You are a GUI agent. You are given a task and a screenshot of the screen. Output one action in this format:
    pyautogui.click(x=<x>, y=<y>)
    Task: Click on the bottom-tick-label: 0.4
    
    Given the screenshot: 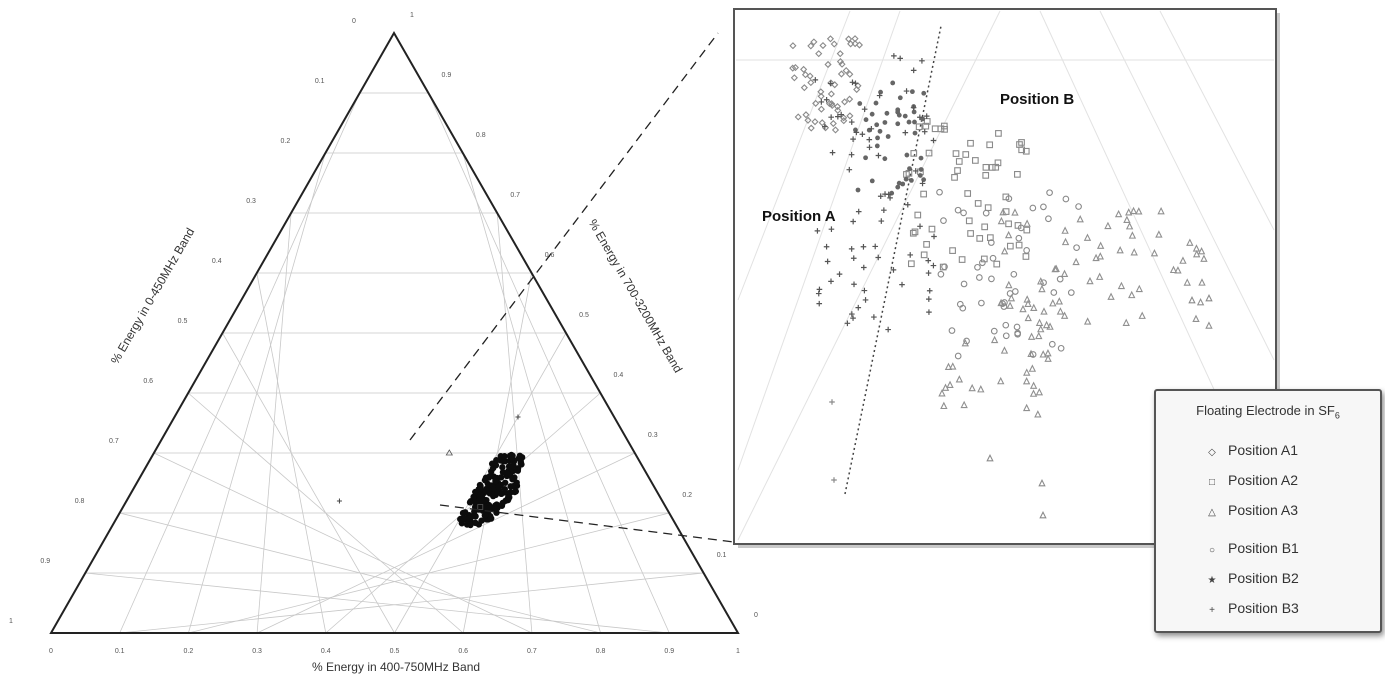 What is the action you would take?
    pyautogui.click(x=326, y=651)
    